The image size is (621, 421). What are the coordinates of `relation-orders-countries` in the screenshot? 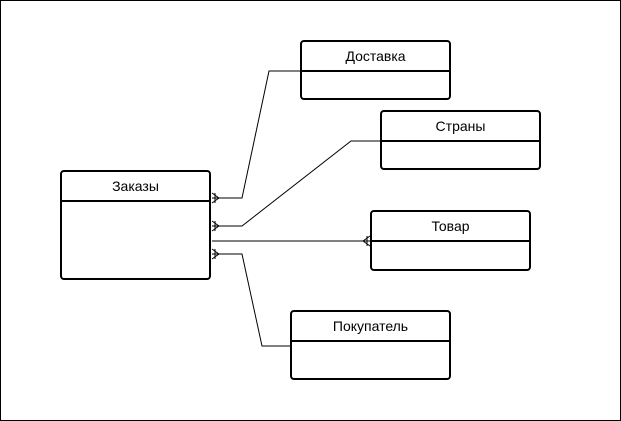 It's located at (295, 186).